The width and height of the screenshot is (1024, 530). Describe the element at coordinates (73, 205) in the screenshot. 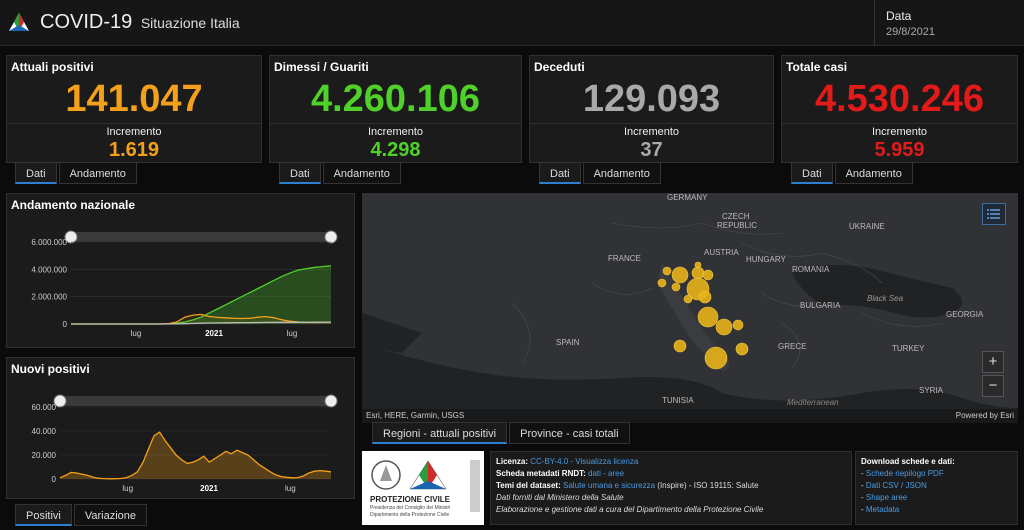

I see `panel-title: Andamento nazionale` at that location.